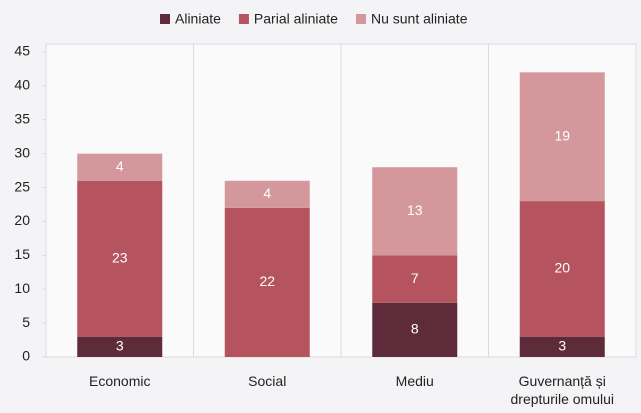 The image size is (641, 413). Describe the element at coordinates (22, 220) in the screenshot. I see `y-tick-label: 20` at that location.